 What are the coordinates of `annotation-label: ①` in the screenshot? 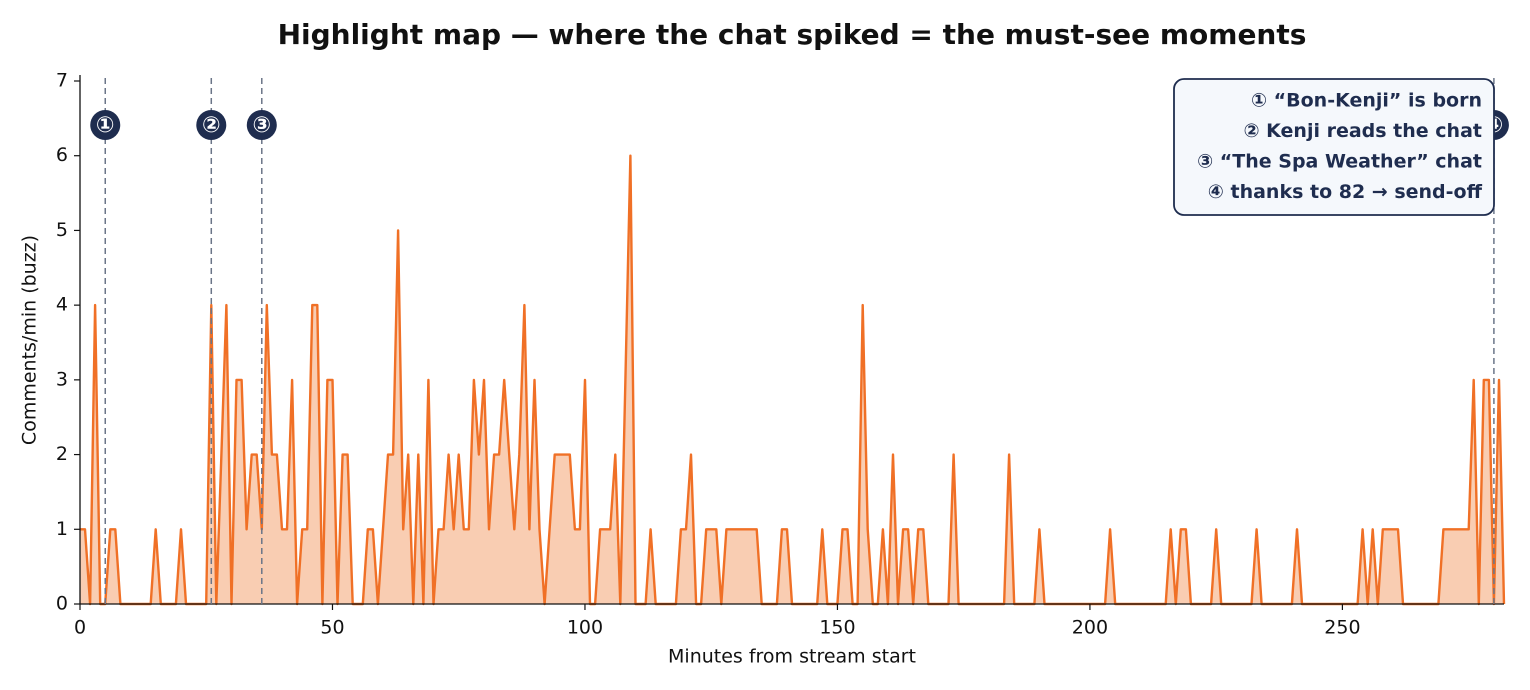 It's located at (105, 125).